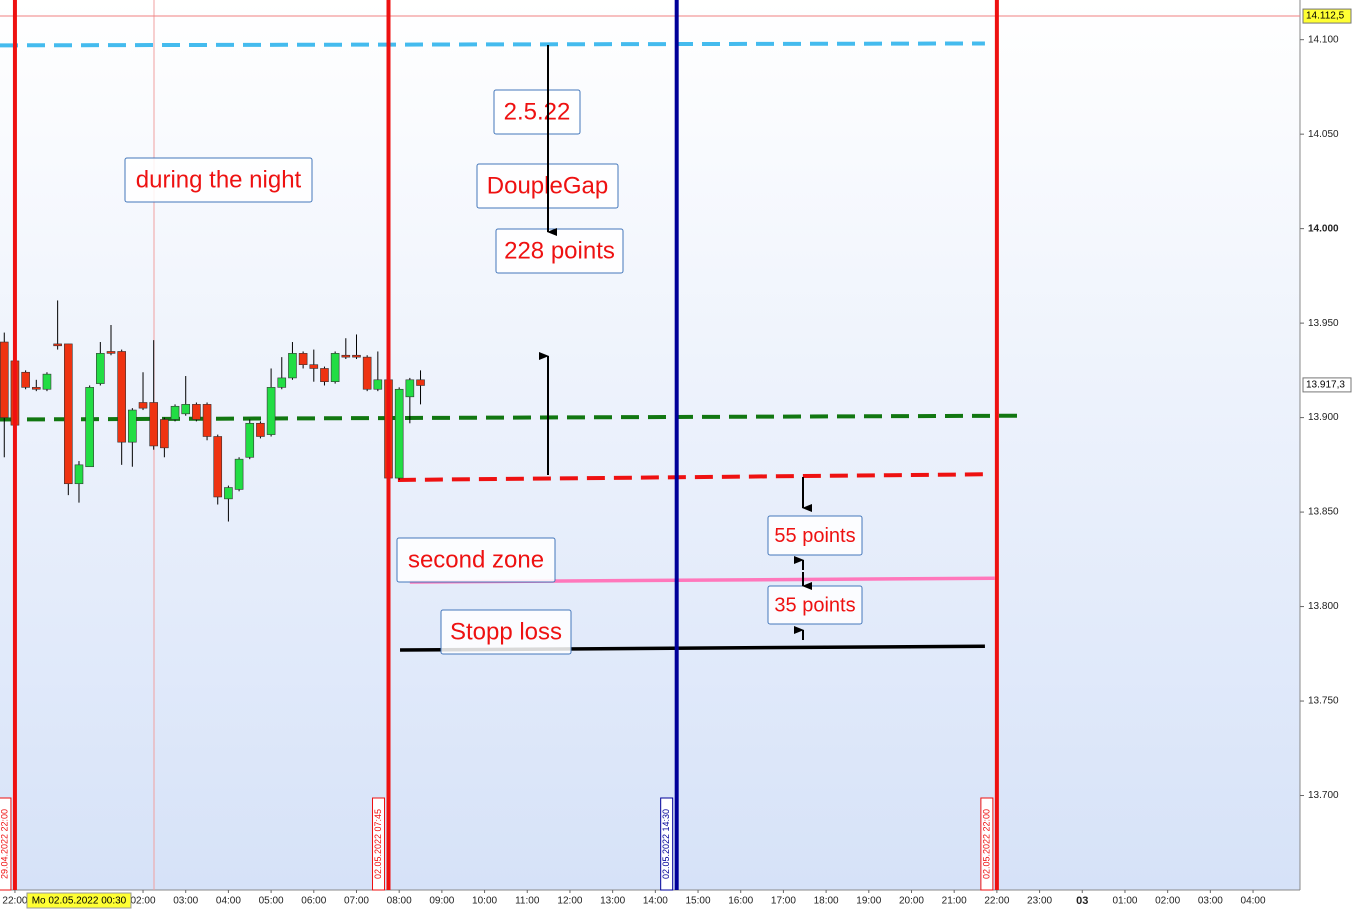 This screenshot has width=1353, height=910. Describe the element at coordinates (740, 901) in the screenshot. I see `x-tick-label: 16:00` at that location.